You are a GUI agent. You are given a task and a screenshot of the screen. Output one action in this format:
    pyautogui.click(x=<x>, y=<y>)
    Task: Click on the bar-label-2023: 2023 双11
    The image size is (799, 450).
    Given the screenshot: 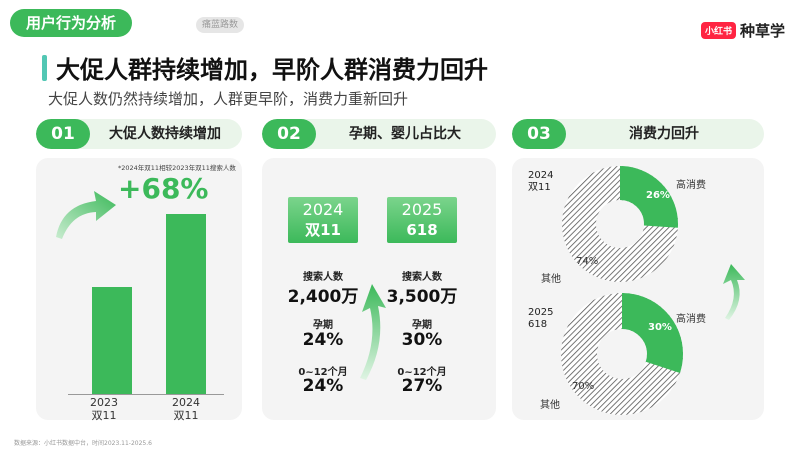 What is the action you would take?
    pyautogui.click(x=104, y=409)
    